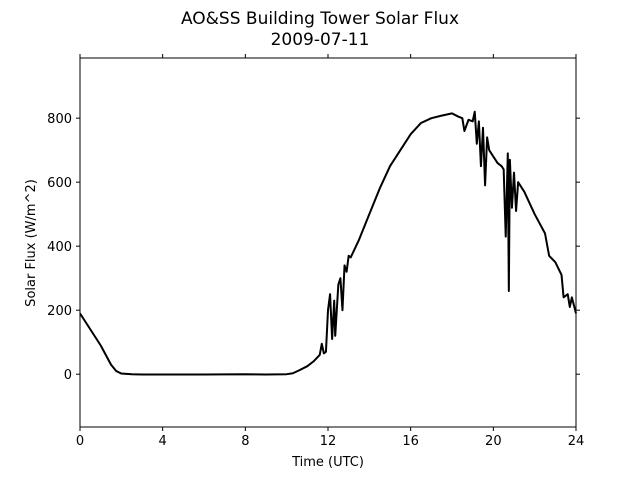 The image size is (640, 480). Describe the element at coordinates (59, 183) in the screenshot. I see `y-tick-label: 600` at that location.